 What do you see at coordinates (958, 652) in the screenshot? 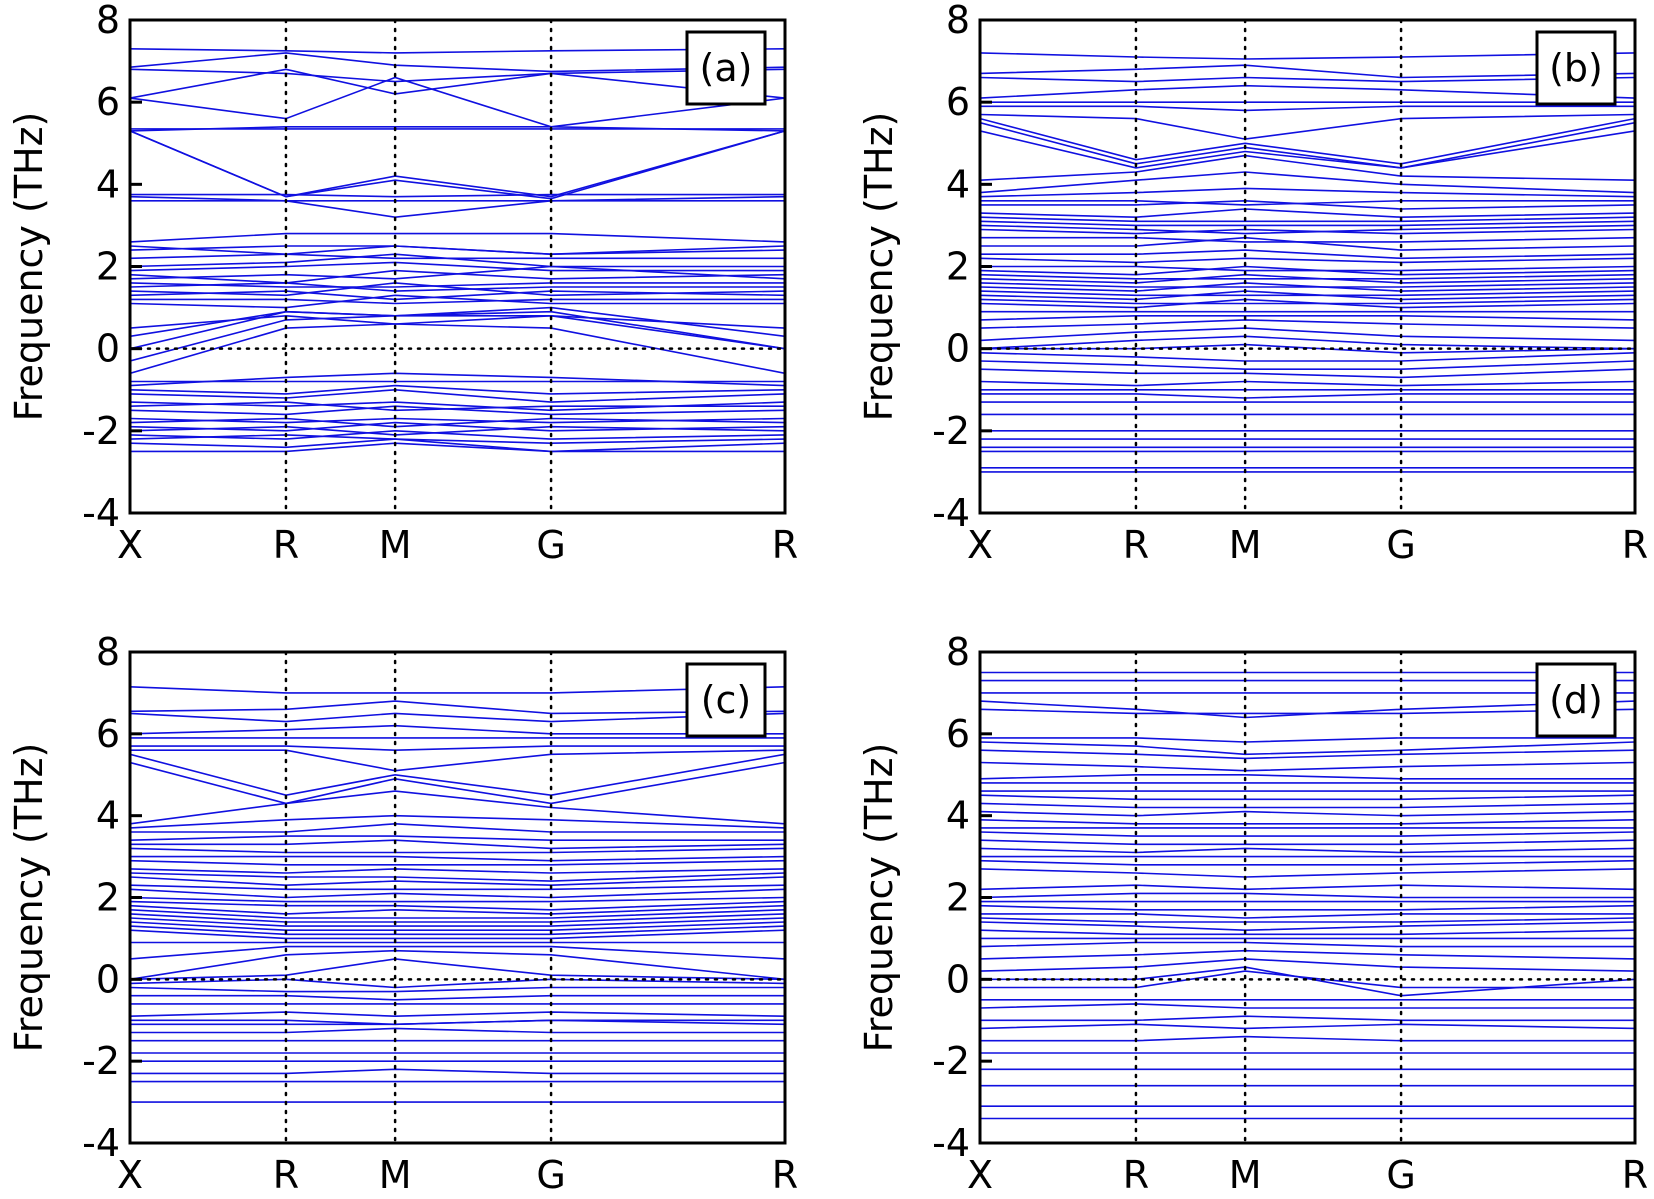
I see `y-tick-label: 8` at bounding box center [958, 652].